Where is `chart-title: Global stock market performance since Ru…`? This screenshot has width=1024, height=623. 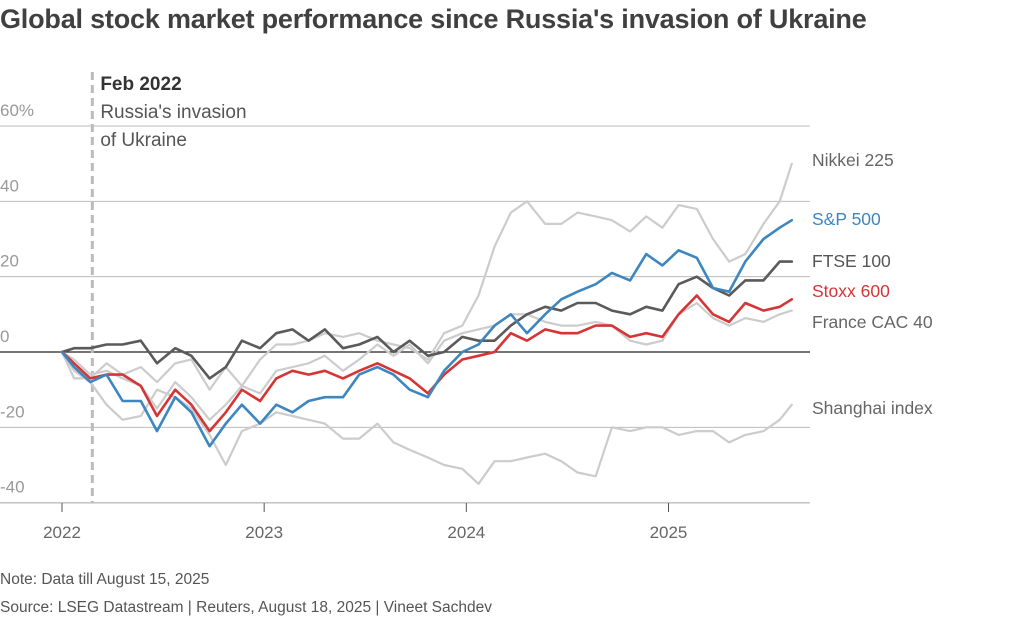 chart-title: Global stock market performance since Ru… is located at coordinates (433, 19).